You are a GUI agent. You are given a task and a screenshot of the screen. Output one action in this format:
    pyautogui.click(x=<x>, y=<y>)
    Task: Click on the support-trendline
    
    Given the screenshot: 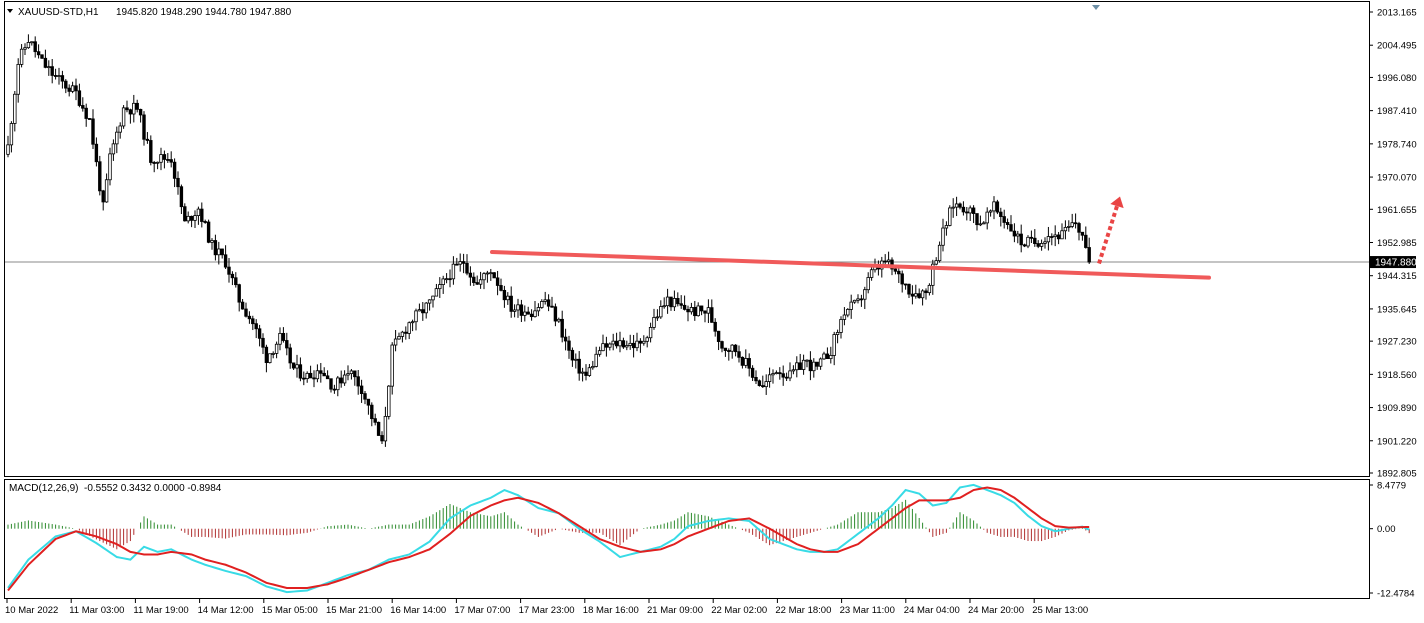 What is the action you would take?
    pyautogui.click(x=850, y=265)
    